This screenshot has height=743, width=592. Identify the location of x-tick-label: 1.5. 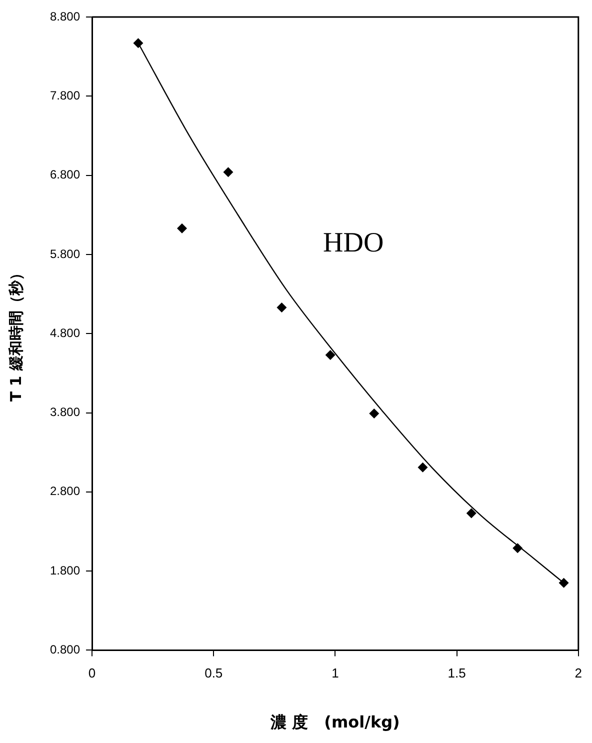
(457, 673).